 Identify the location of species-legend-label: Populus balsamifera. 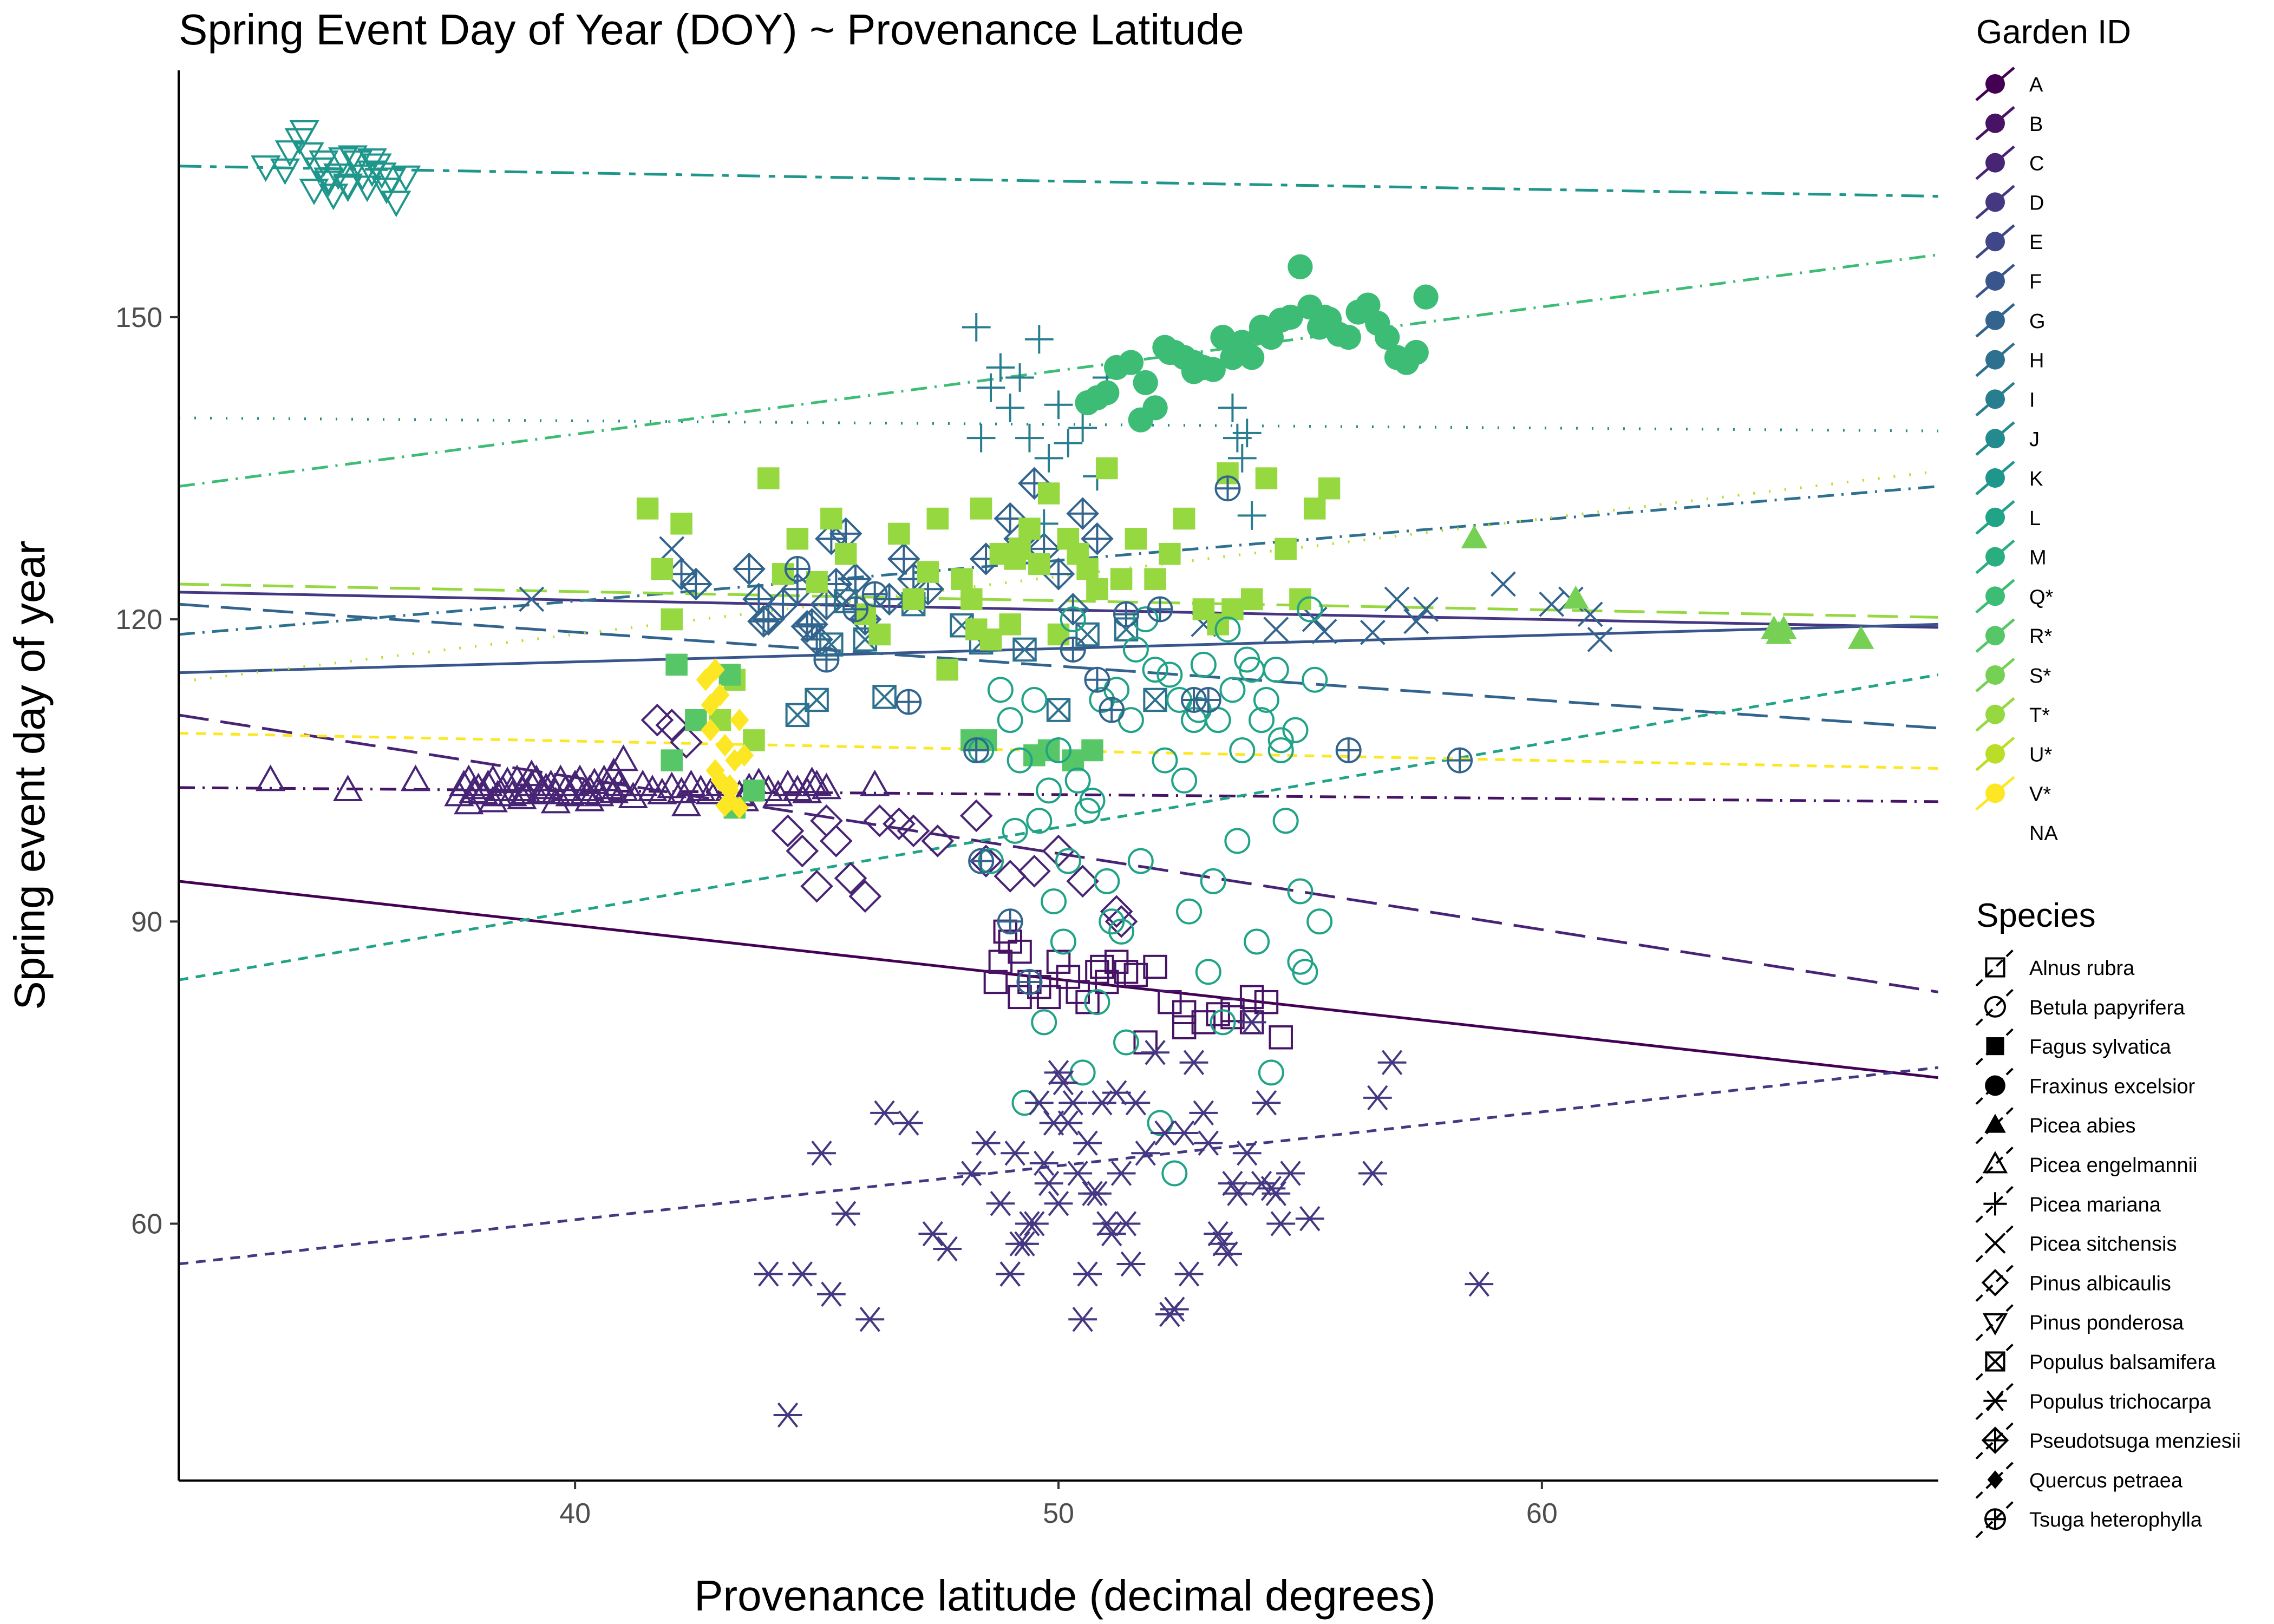
(2123, 1363).